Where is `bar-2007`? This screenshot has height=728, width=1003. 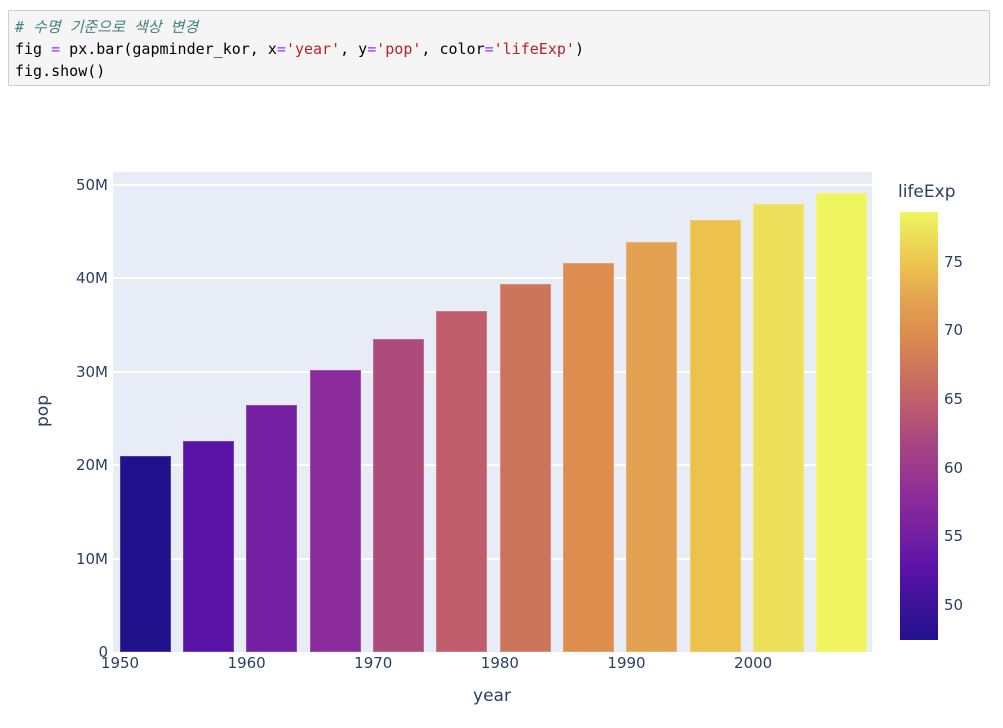 bar-2007 is located at coordinates (842, 422).